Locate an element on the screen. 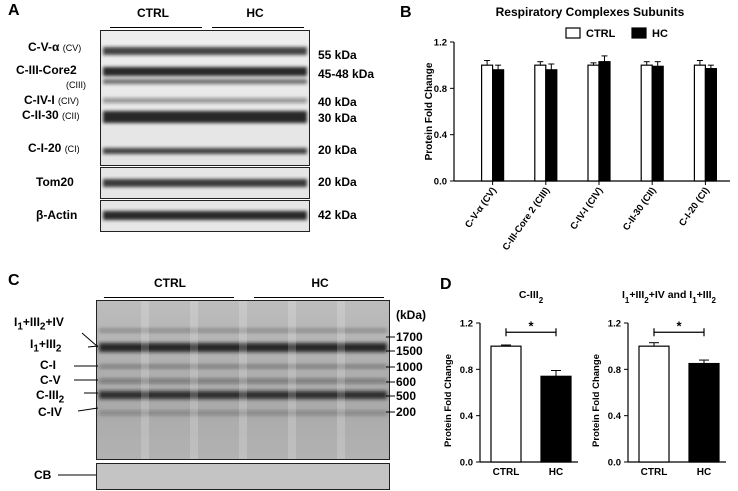 This screenshot has width=738, height=491. chart-b-ylabel: Protein Fold Change is located at coordinates (429, 111).